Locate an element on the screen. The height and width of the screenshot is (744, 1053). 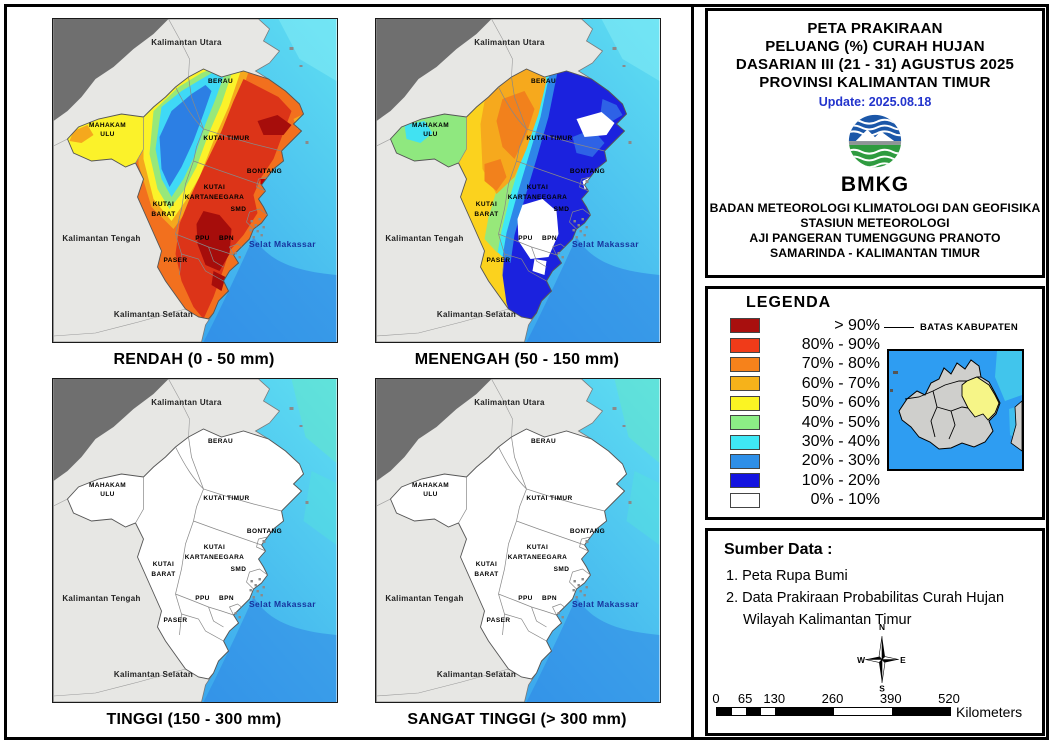
legend-entry: 30% - 40% is located at coordinates (805, 441).